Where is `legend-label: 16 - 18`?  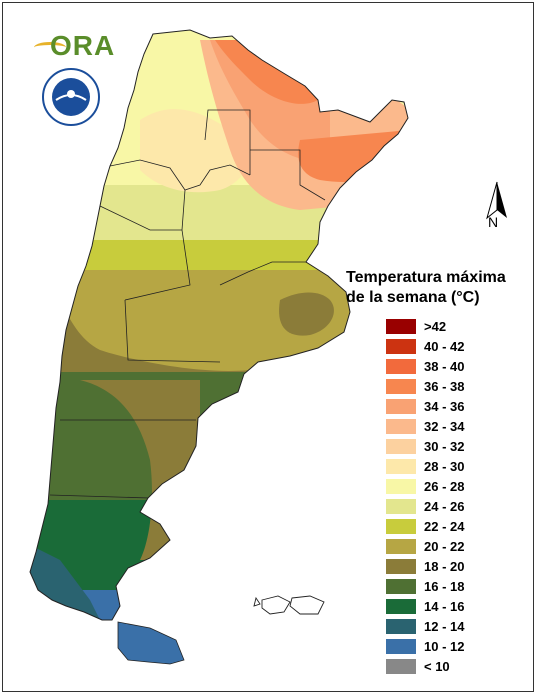
legend-label: 16 - 18 is located at coordinates (444, 586).